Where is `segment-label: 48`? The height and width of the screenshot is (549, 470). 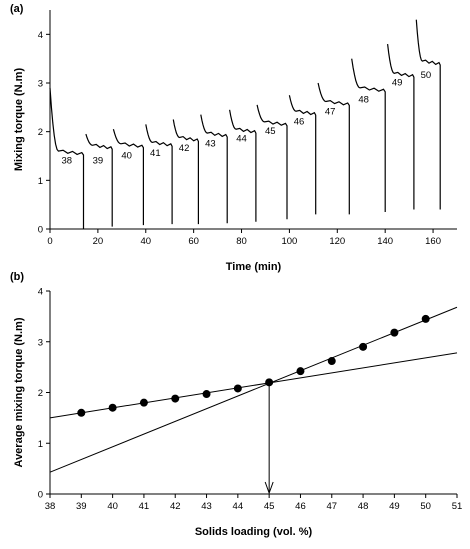
segment-label: 48 is located at coordinates (363, 99).